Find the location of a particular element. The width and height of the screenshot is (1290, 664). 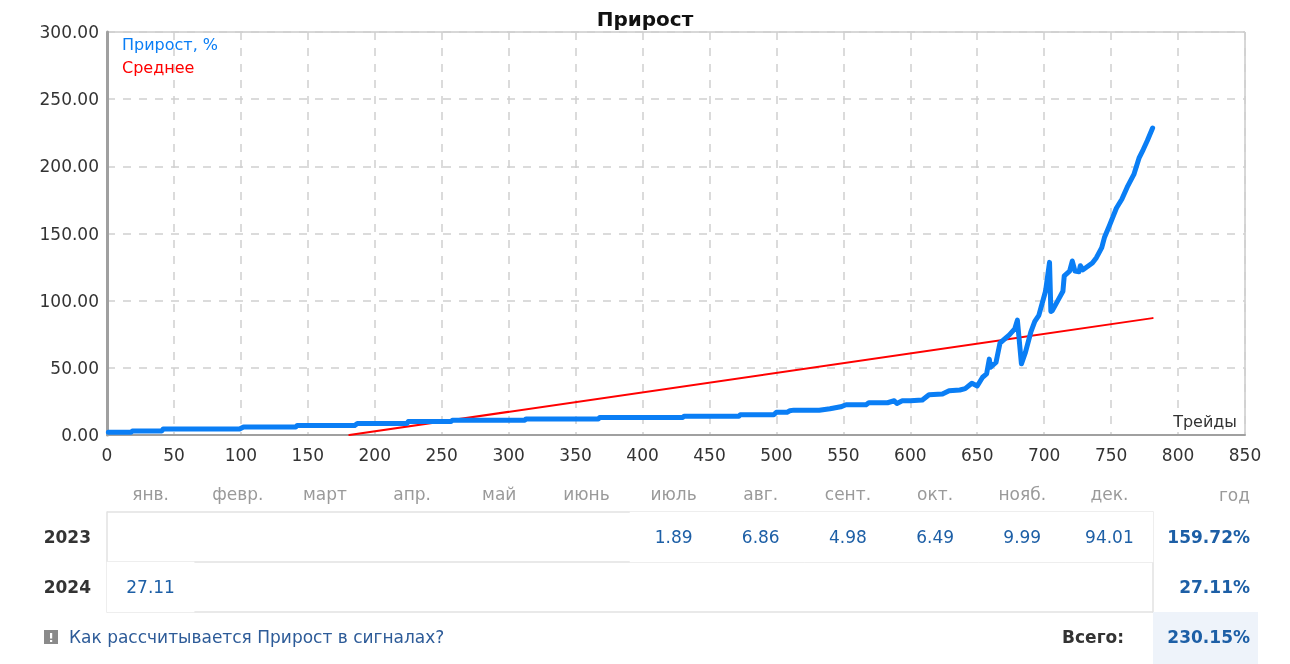

text: год is located at coordinates (1234, 495).